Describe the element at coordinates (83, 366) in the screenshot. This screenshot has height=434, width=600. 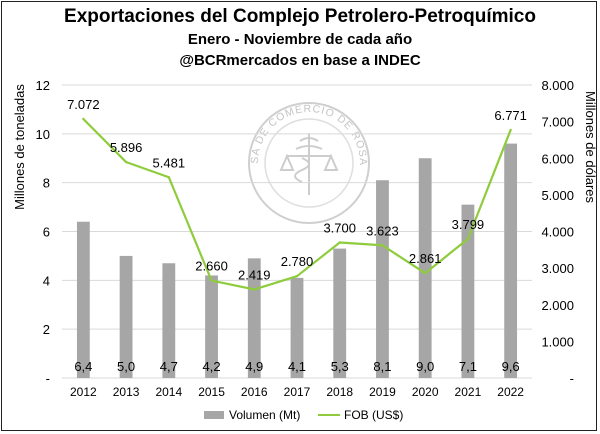
I see `volume-data-label: 6,4` at that location.